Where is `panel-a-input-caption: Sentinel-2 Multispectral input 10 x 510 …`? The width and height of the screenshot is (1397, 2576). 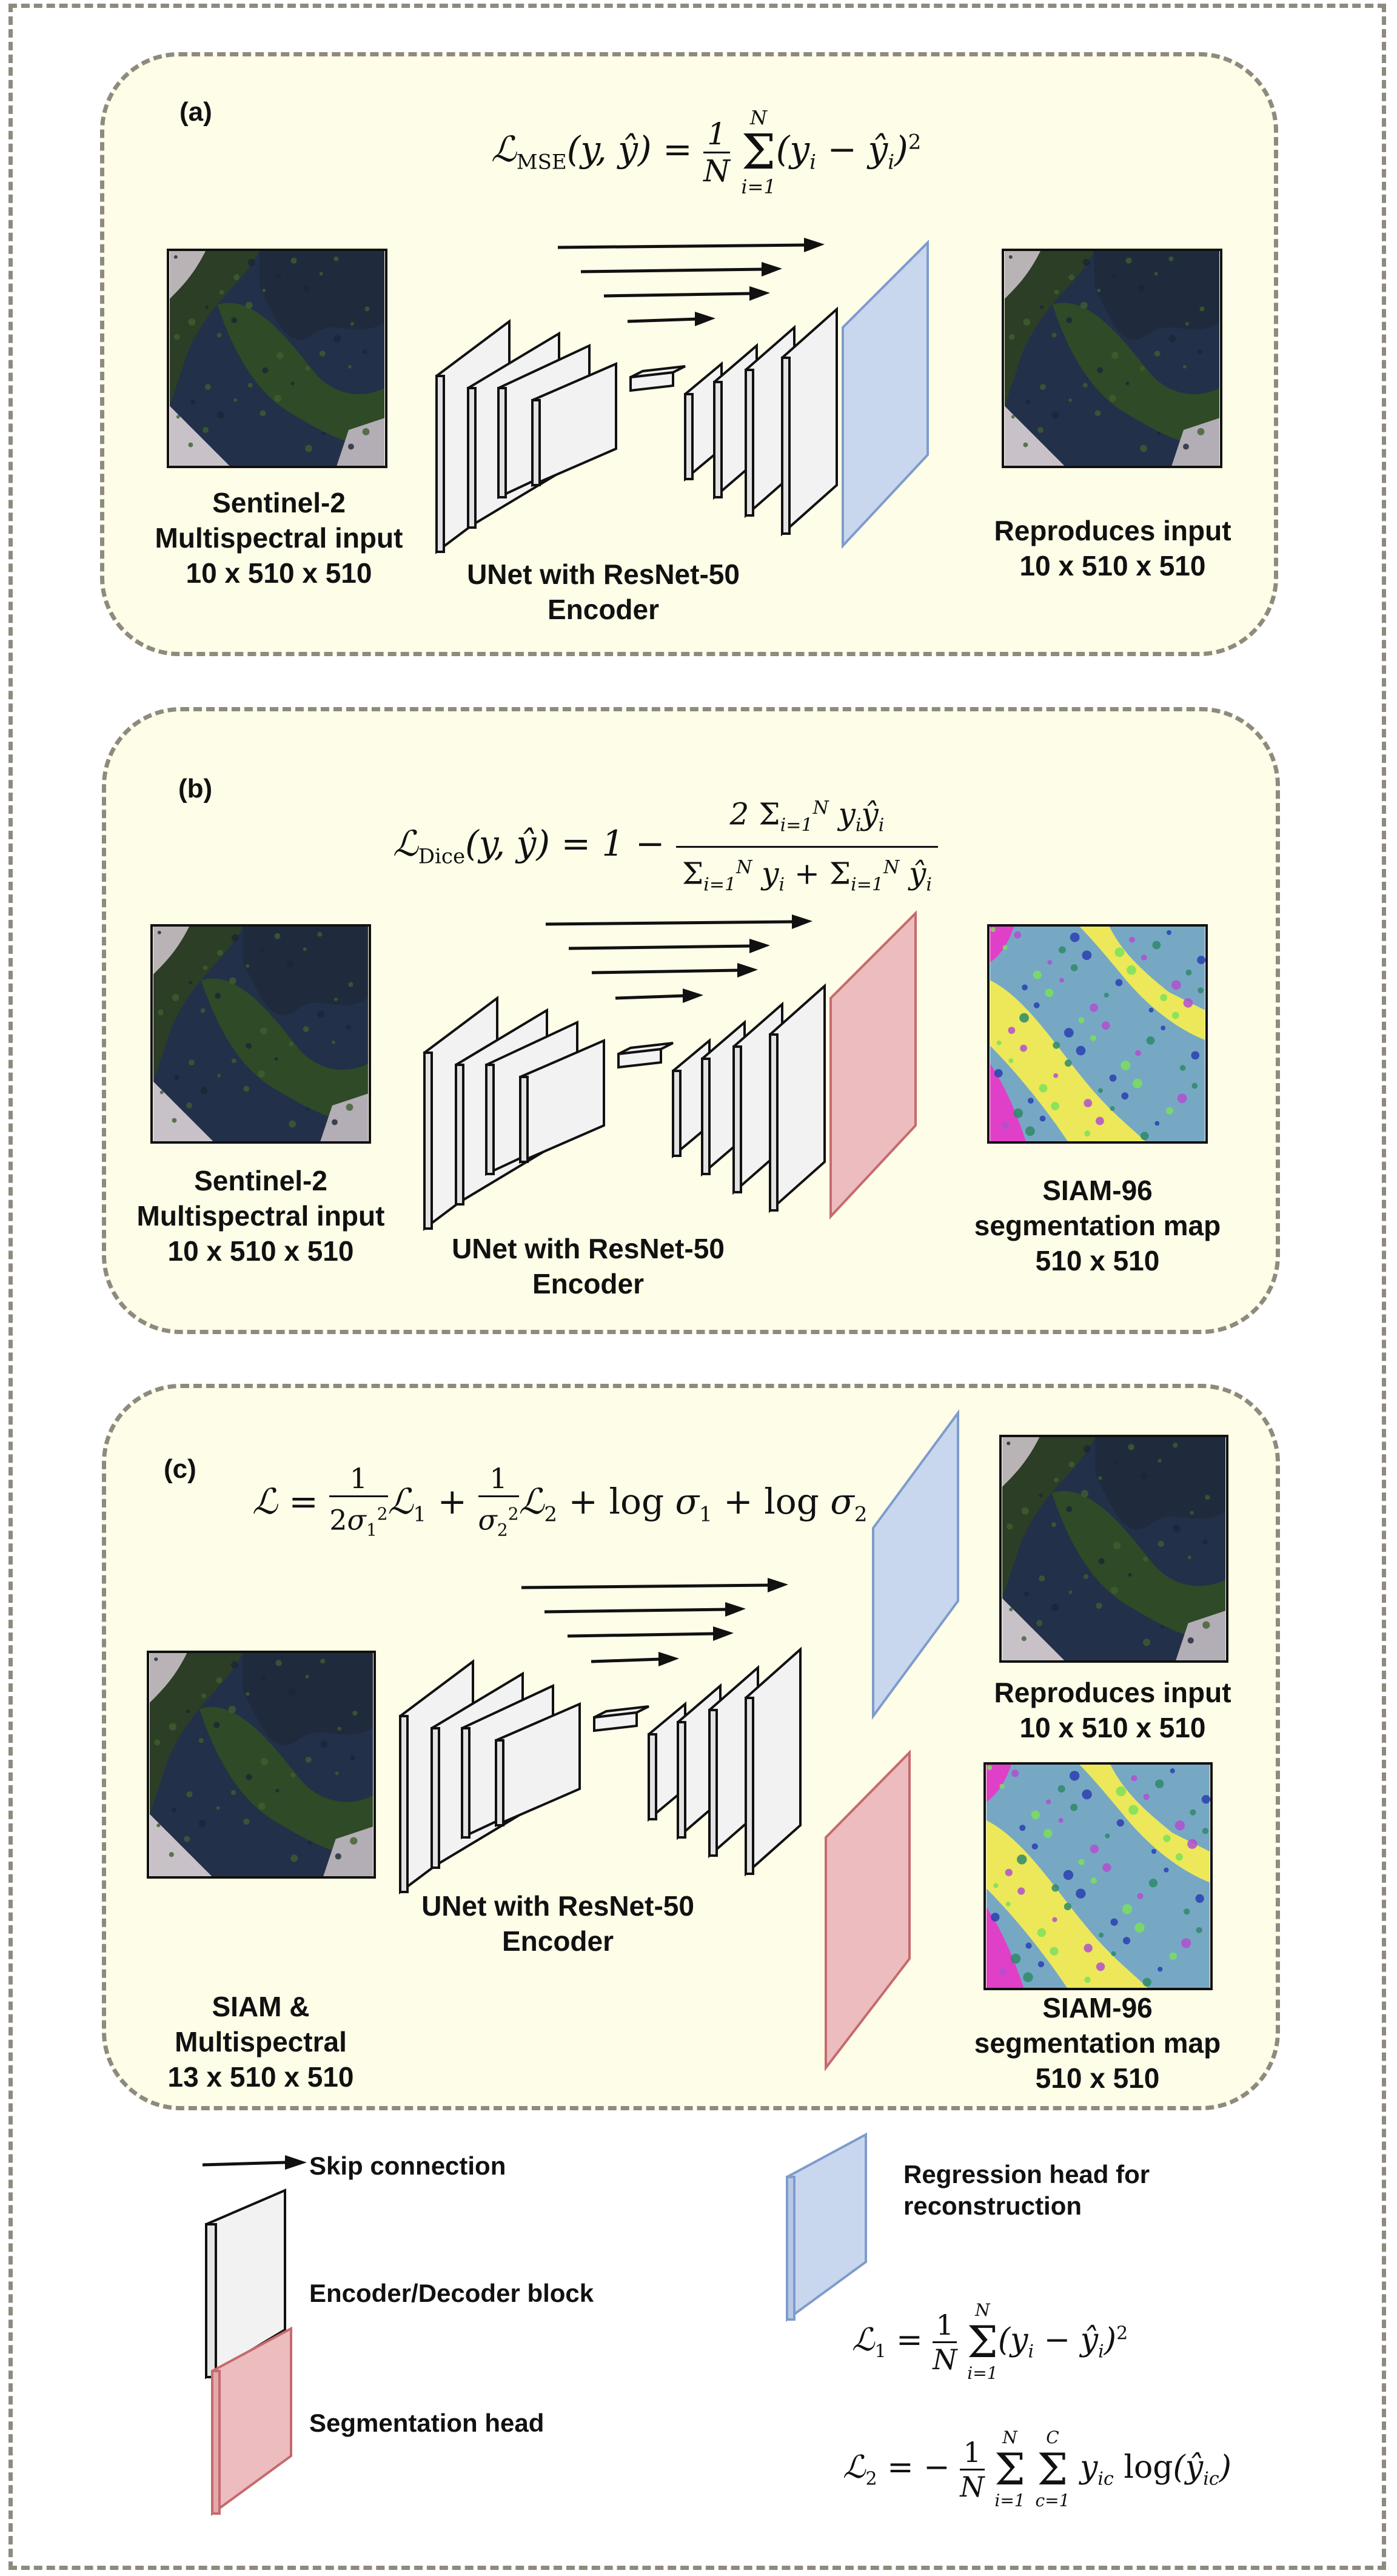
panel-a-input-caption: Sentinel-2 Multispectral input 10 x 510 … is located at coordinates (279, 538).